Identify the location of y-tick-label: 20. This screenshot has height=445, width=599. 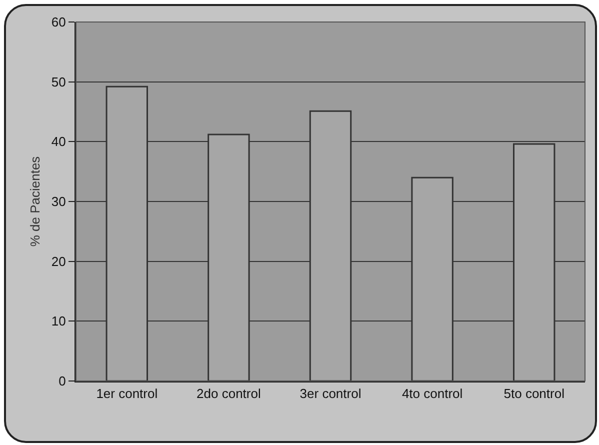
(58, 261).